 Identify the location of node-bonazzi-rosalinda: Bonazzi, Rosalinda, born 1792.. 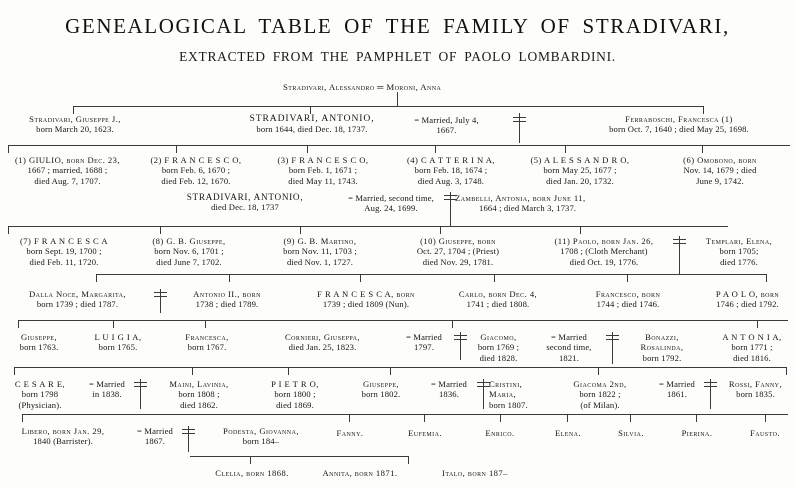
(662, 347).